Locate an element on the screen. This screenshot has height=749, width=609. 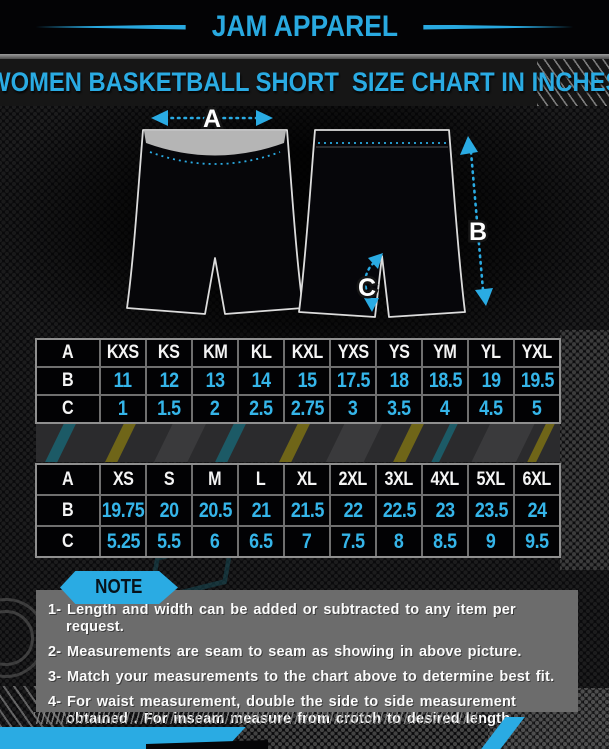
table-cell: 7.5 is located at coordinates (353, 541).